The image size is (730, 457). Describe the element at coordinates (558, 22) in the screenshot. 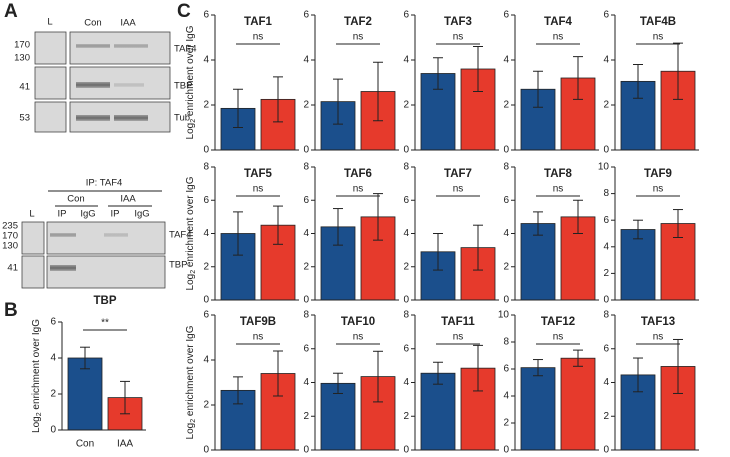

I see `chart-title: TAF4` at that location.